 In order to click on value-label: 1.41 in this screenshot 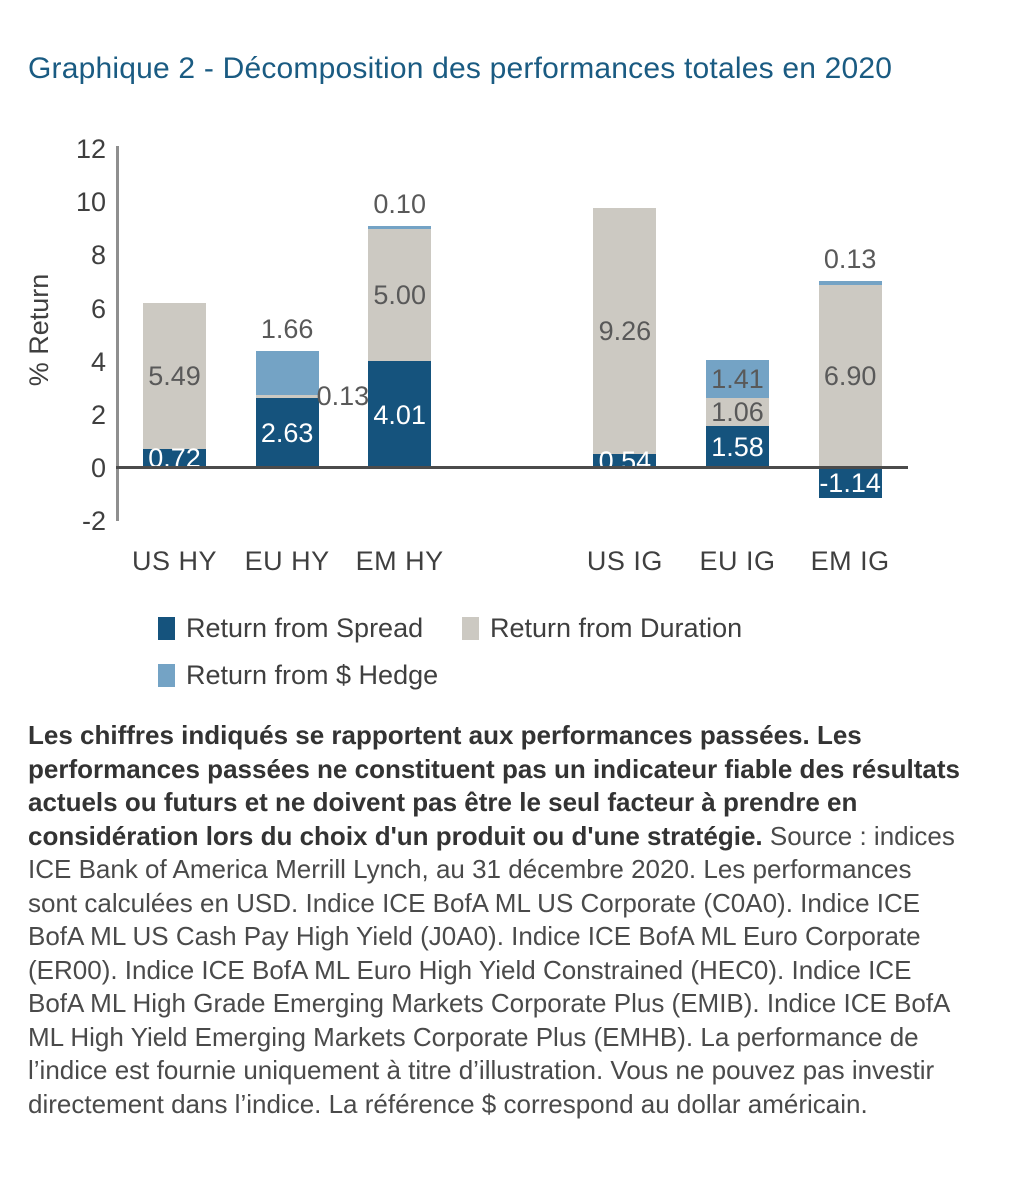, I will do `click(737, 379)`.